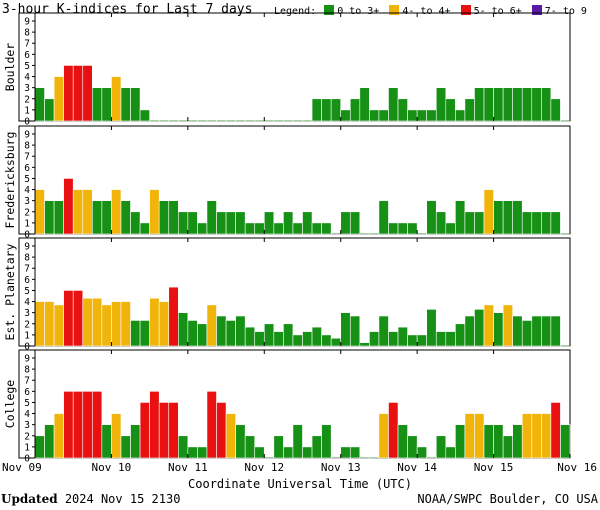 This screenshot has width=600, height=510. I want to click on y-tick-label: 8, so click(27, 370).